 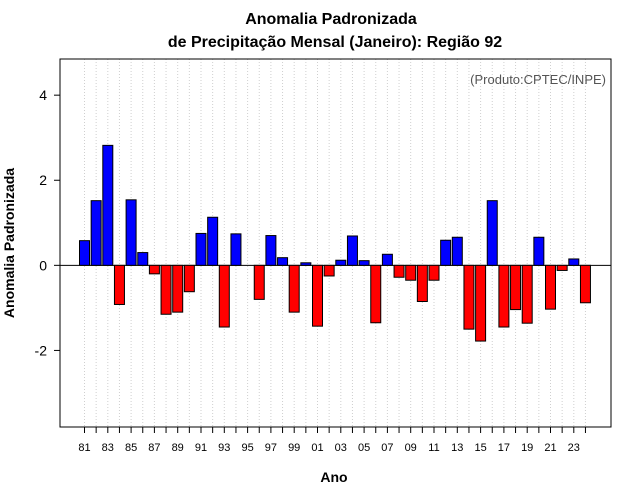 I want to click on y-axis-title: Anomalia Padronizada, so click(x=9, y=243).